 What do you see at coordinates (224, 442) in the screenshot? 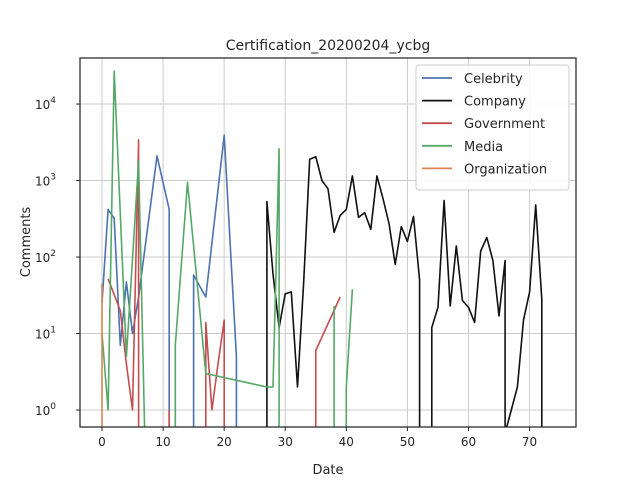
I see `x-tick-label: 20` at bounding box center [224, 442].